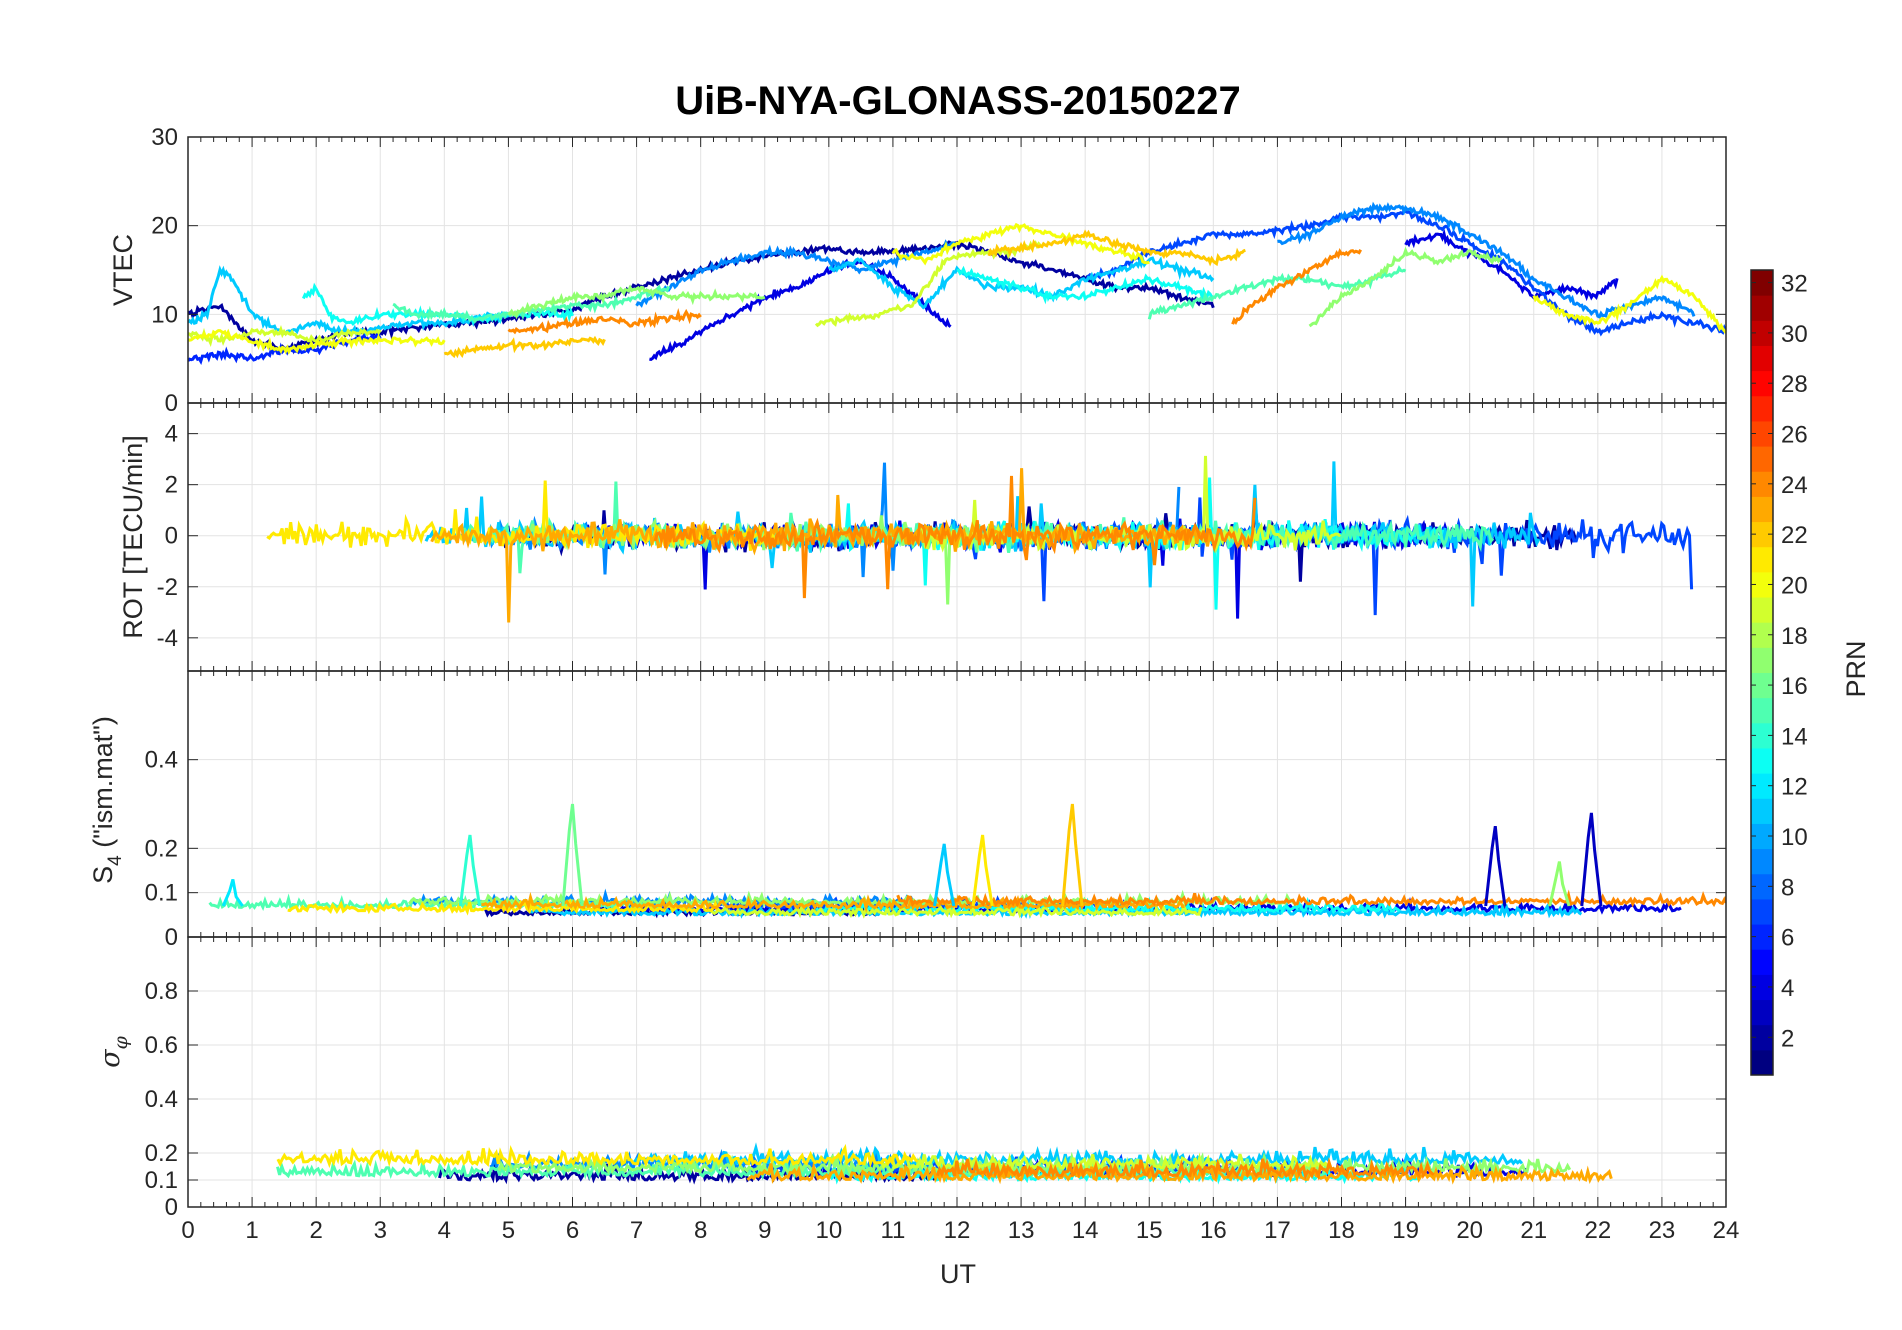  I want to click on x-tick-label: 20, so click(1469, 1230).